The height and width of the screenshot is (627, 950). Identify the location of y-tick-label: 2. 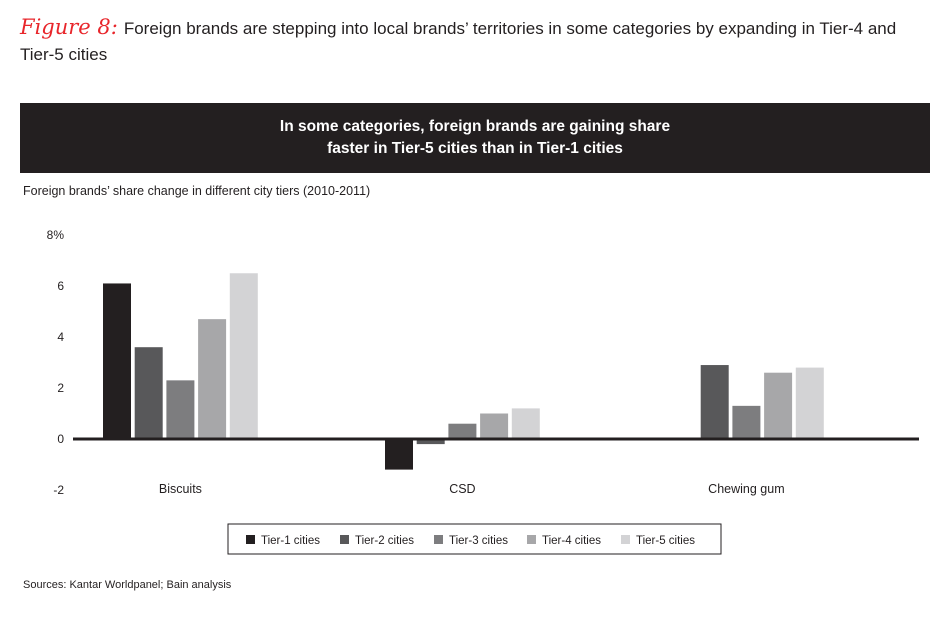
(60, 388).